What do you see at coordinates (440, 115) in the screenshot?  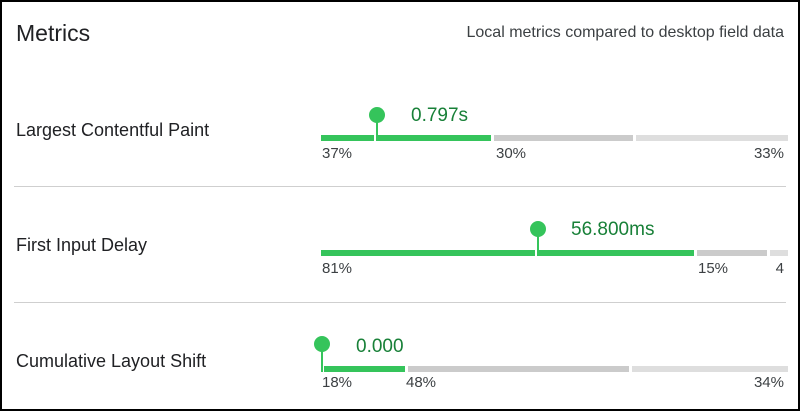 I see `metric-value: 0.797s` at bounding box center [440, 115].